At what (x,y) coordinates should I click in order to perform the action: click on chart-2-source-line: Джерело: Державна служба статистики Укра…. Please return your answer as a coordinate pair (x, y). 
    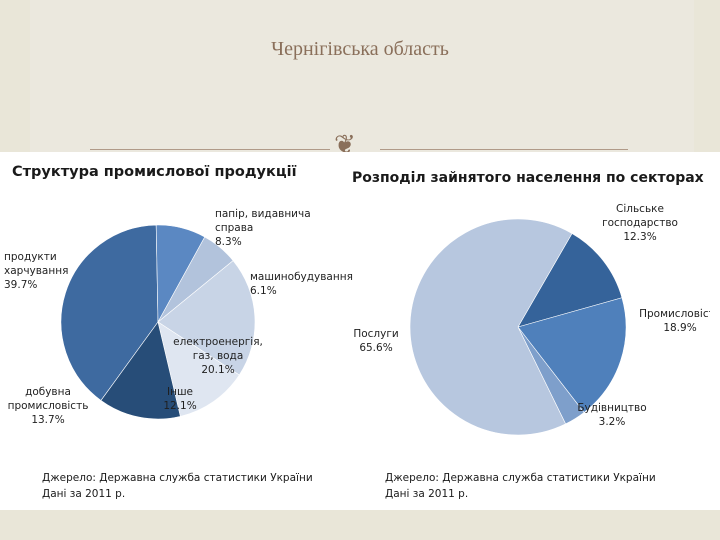
    Looking at the image, I should click on (520, 478).